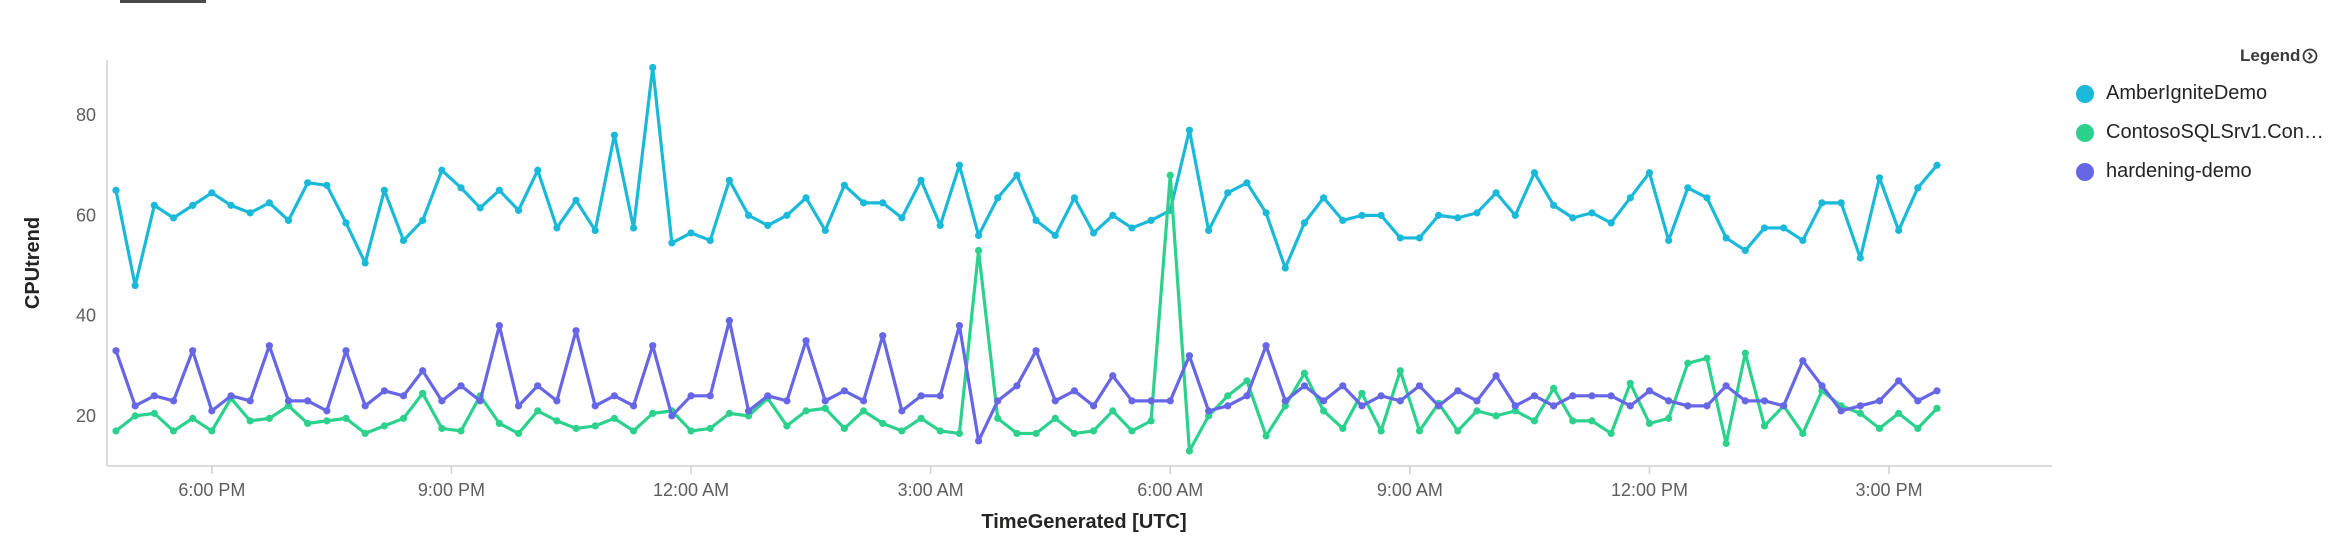  I want to click on legend-item: hardening-demo, so click(2202, 171).